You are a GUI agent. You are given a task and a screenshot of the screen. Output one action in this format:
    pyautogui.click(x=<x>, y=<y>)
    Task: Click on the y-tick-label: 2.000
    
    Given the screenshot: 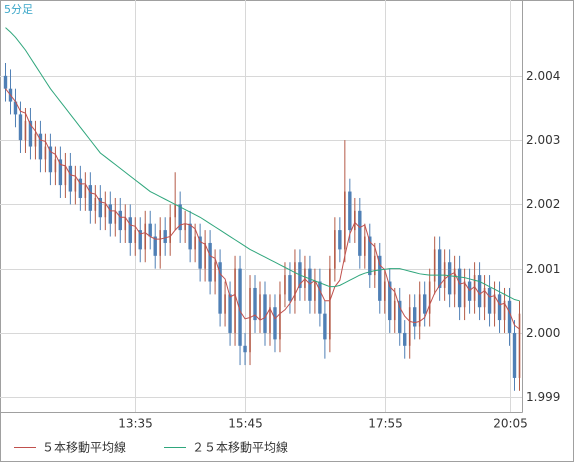 What is the action you would take?
    pyautogui.click(x=543, y=333)
    